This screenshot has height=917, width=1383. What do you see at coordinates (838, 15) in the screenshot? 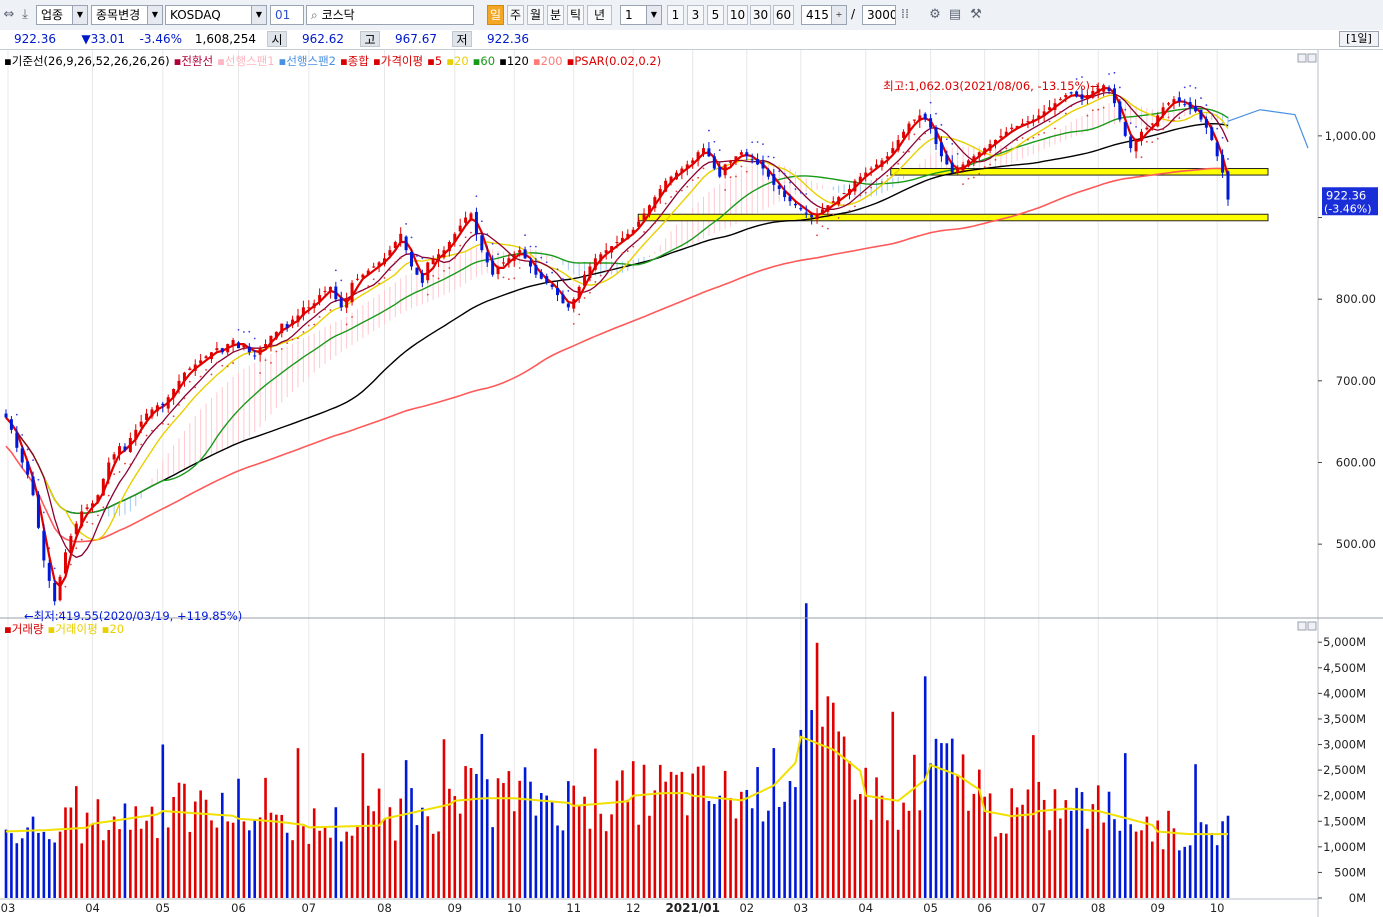
I see `stepper-icon: ÷` at bounding box center [838, 15].